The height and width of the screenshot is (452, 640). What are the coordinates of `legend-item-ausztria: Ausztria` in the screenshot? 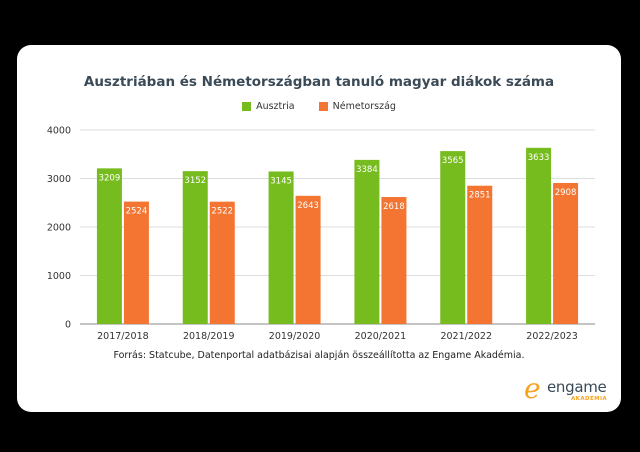 It's located at (268, 106).